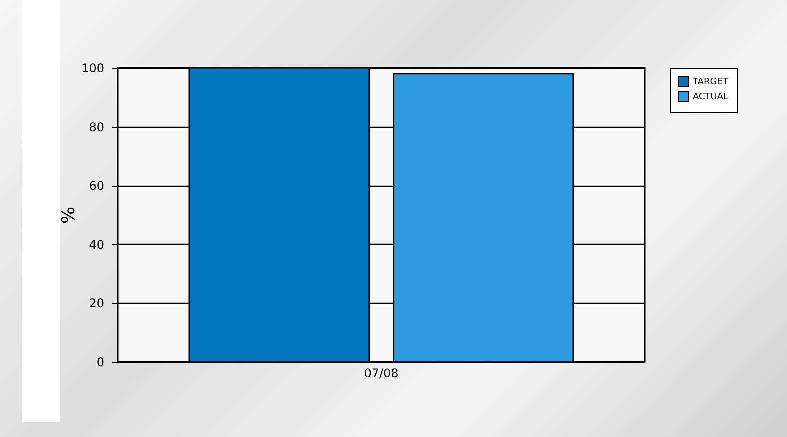 The width and height of the screenshot is (787, 437). Describe the element at coordinates (96, 245) in the screenshot. I see `y-tick-label: 40` at that location.